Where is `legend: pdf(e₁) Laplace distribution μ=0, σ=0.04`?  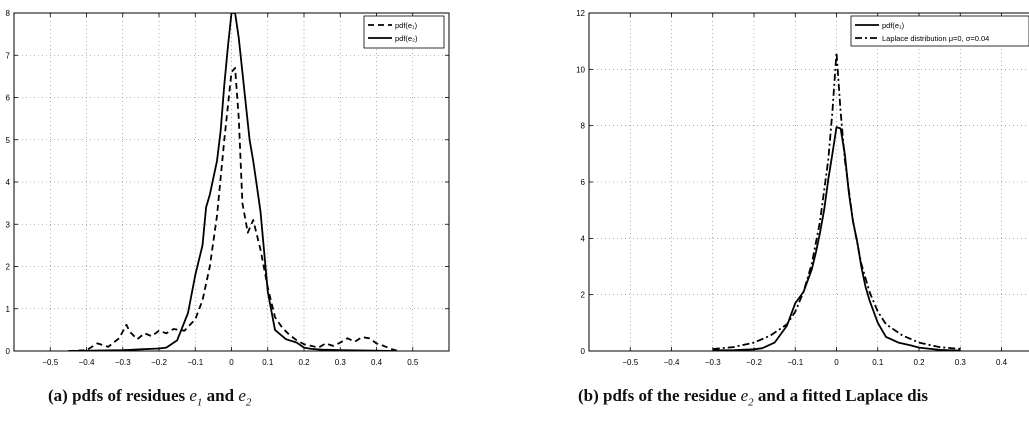 legend: pdf(e₁) Laplace distribution μ=0, σ=0.04 is located at coordinates (939, 31).